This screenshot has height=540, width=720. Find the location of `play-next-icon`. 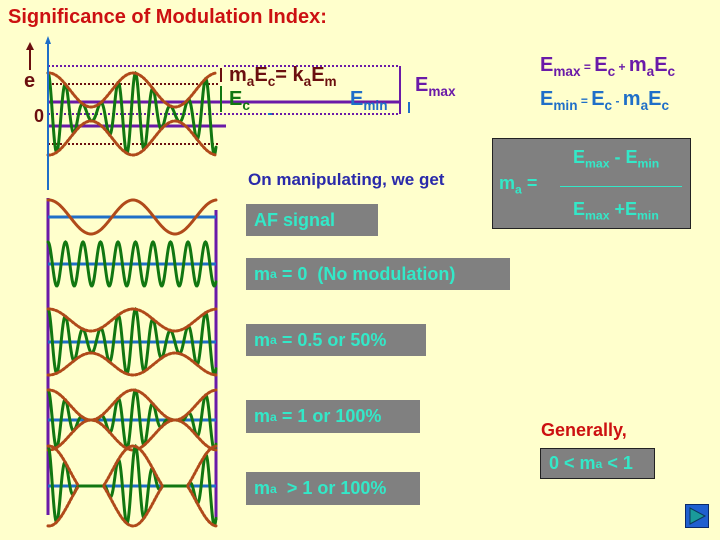

play-next-icon is located at coordinates (698, 516).